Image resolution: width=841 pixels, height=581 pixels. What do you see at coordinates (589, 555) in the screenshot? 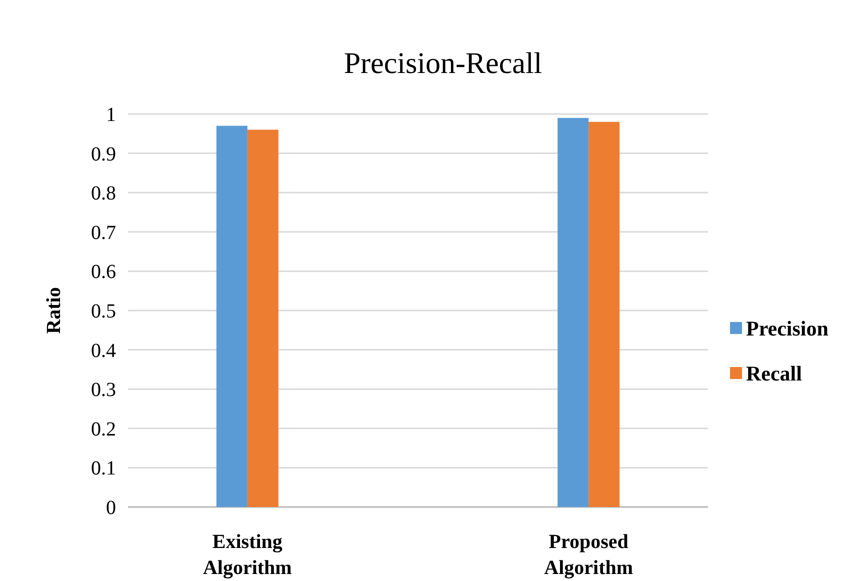
I see `x-tick-label: Proposed Algorithm` at bounding box center [589, 555].